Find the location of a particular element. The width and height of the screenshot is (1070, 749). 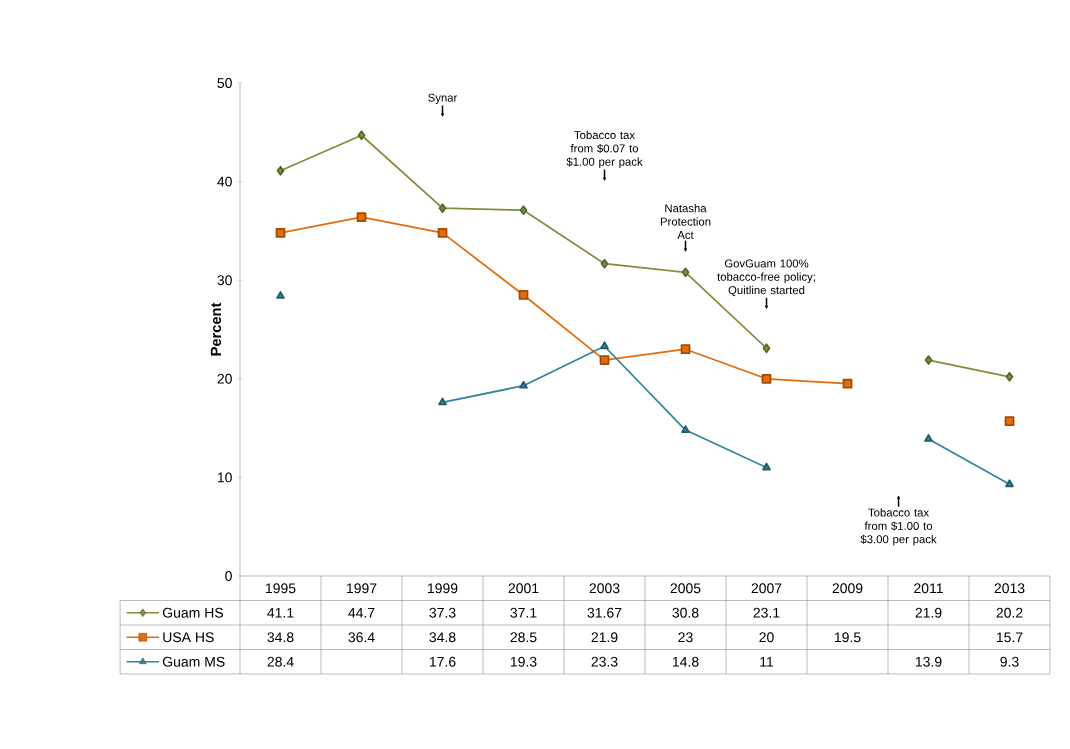

annotation: Synar is located at coordinates (443, 98).